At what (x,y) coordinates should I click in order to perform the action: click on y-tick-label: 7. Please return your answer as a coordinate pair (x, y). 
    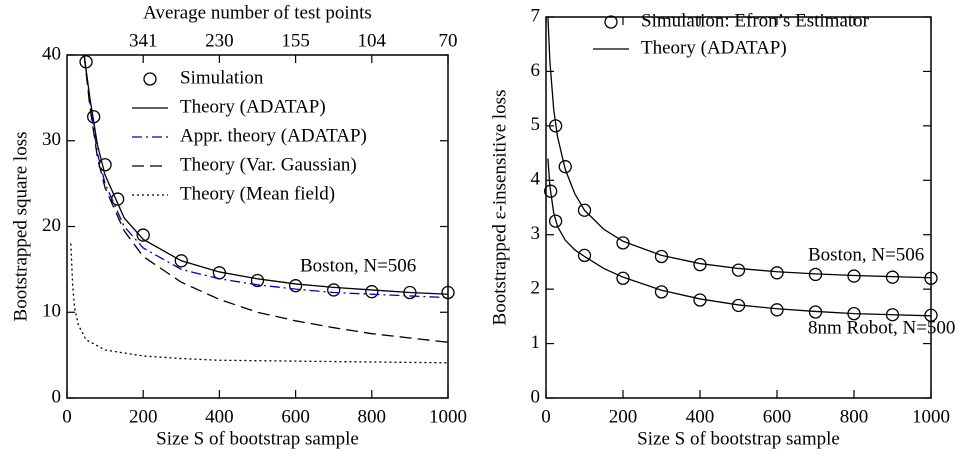
    Looking at the image, I should click on (536, 15).